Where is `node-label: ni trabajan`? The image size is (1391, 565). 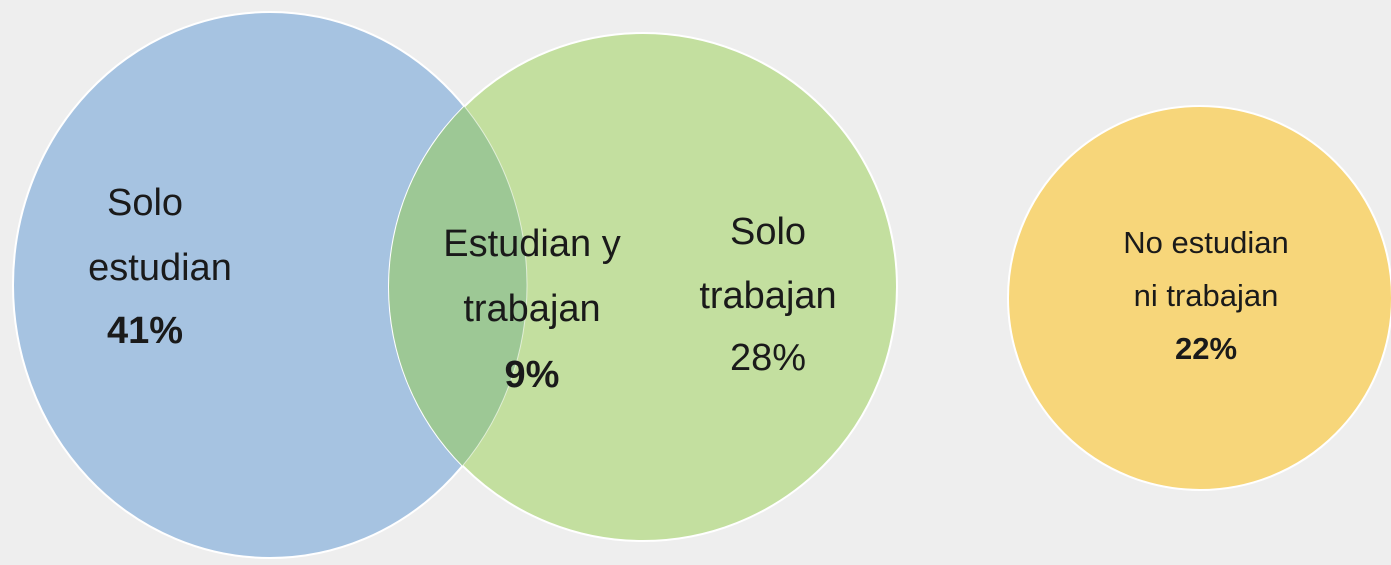
node-label: ni trabajan is located at coordinates (1206, 295).